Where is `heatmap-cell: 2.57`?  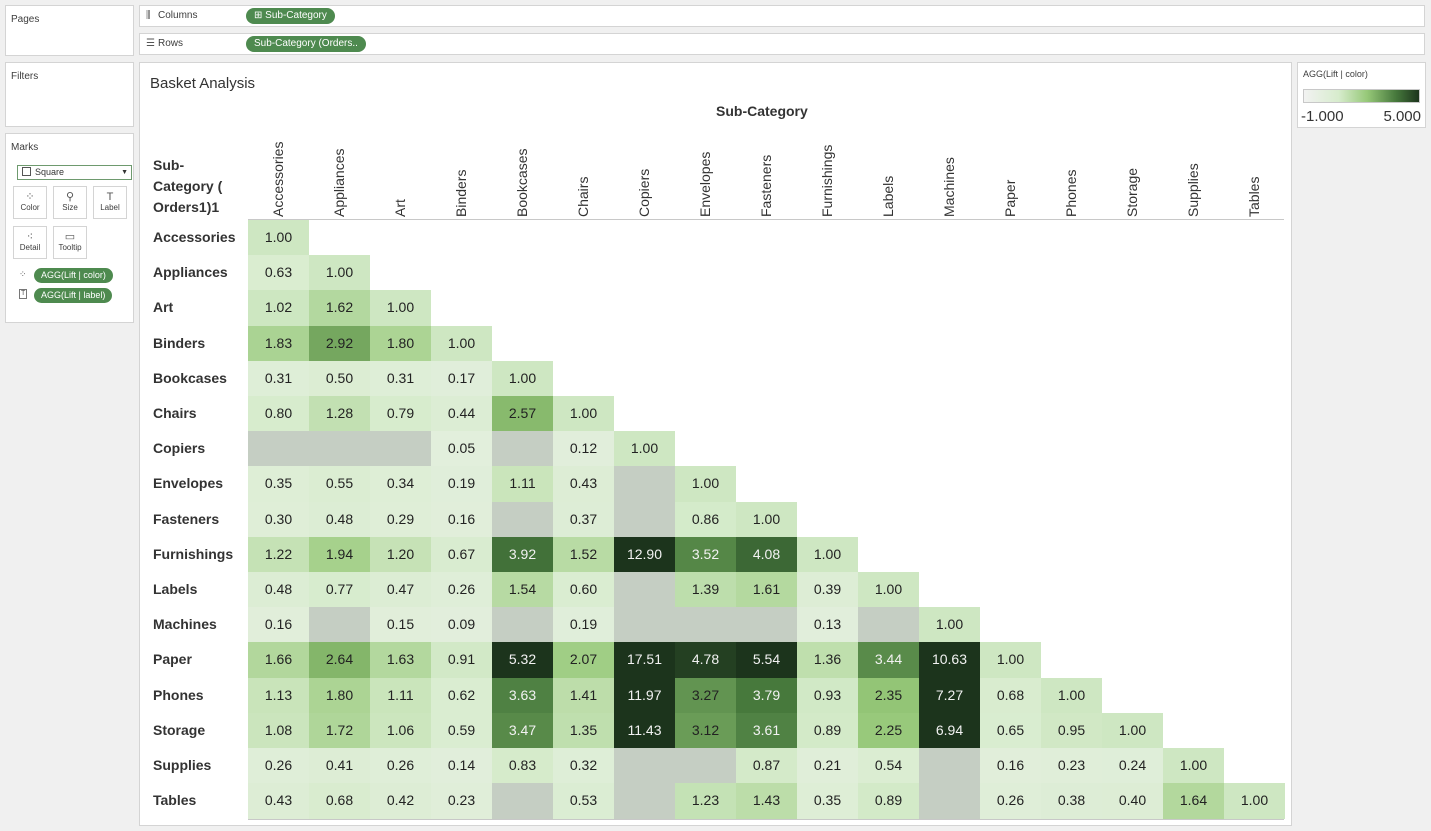 heatmap-cell: 2.57 is located at coordinates (522, 414).